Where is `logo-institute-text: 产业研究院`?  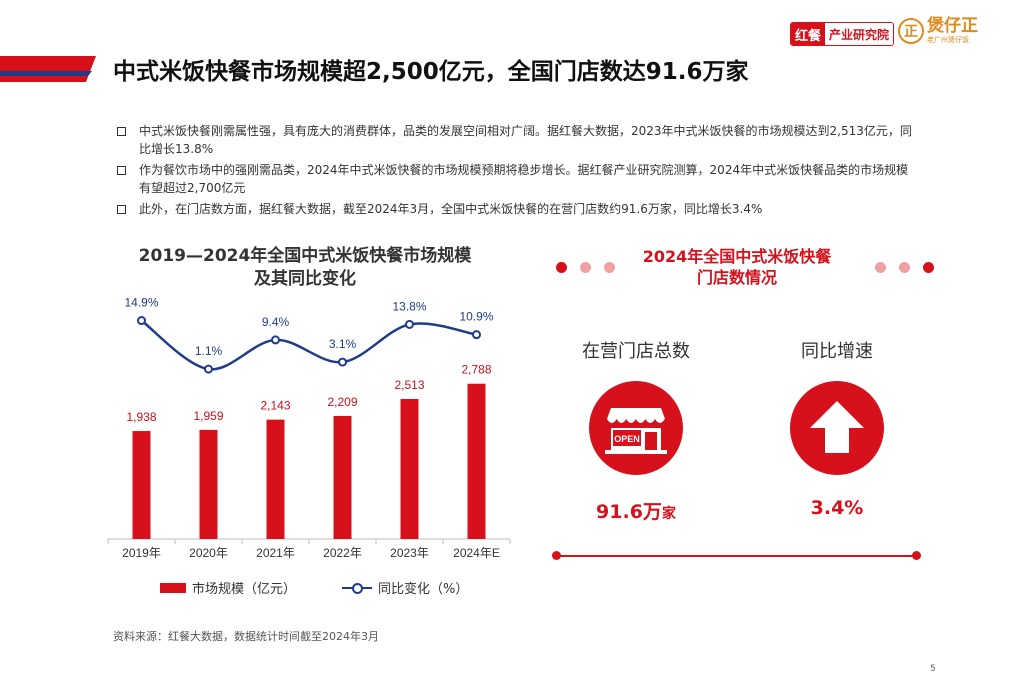 logo-institute-text: 产业研究院 is located at coordinates (859, 34).